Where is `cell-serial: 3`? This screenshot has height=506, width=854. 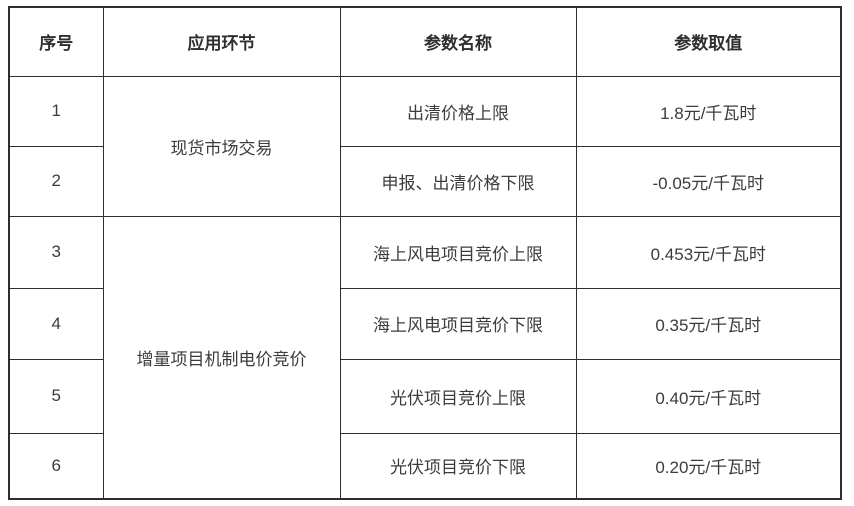 cell-serial: 3 is located at coordinates (56, 252).